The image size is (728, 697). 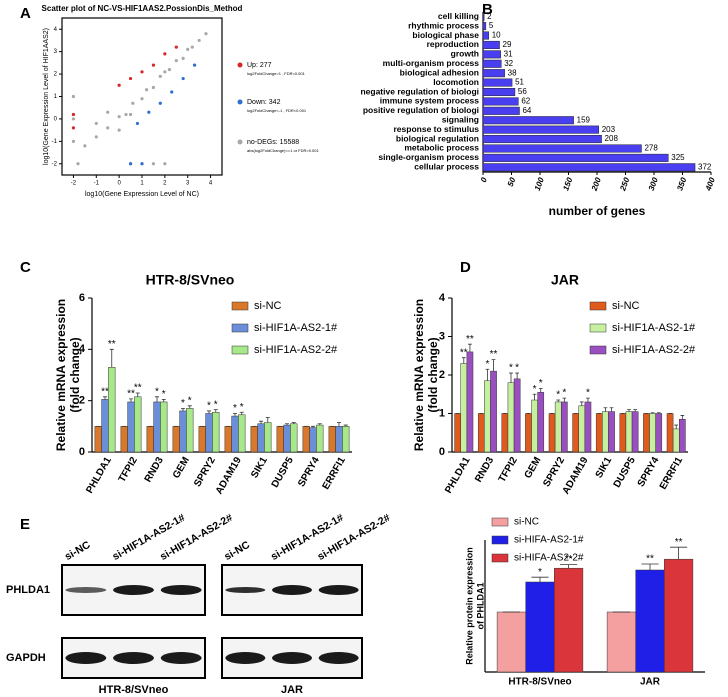 I want to click on x-tick-label: ERRFI1, so click(x=672, y=473).